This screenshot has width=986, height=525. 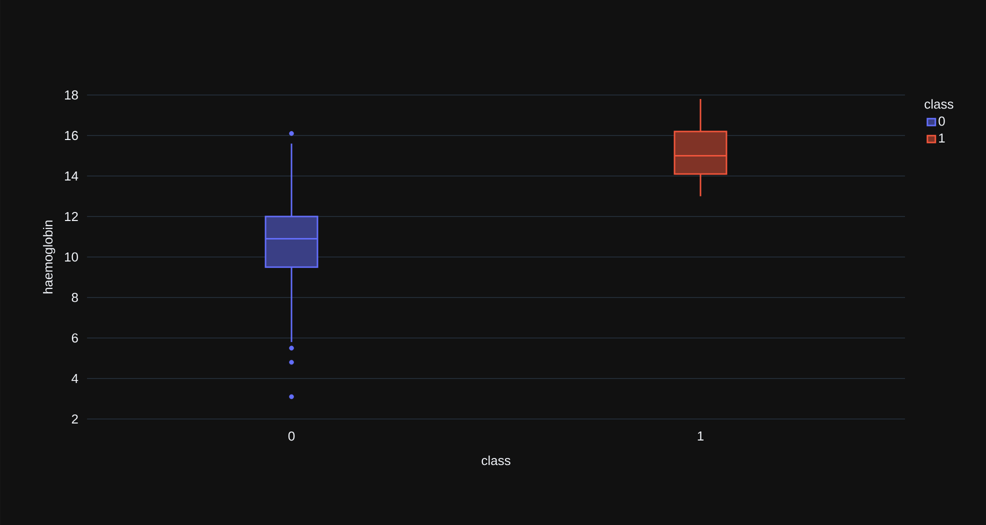 What do you see at coordinates (71, 217) in the screenshot?
I see `y-tick-label: 12` at bounding box center [71, 217].